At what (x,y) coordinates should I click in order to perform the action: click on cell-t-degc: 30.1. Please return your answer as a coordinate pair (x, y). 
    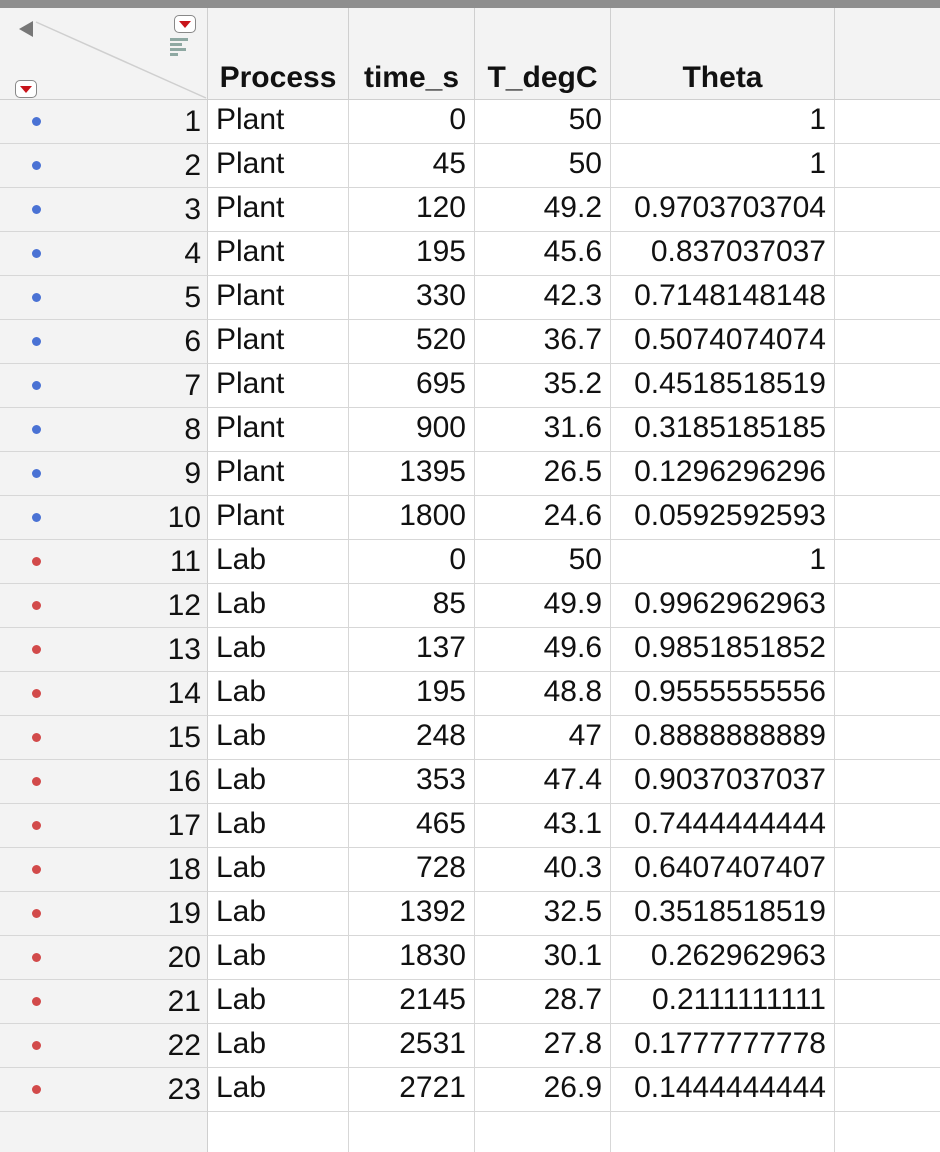
    Looking at the image, I should click on (543, 958).